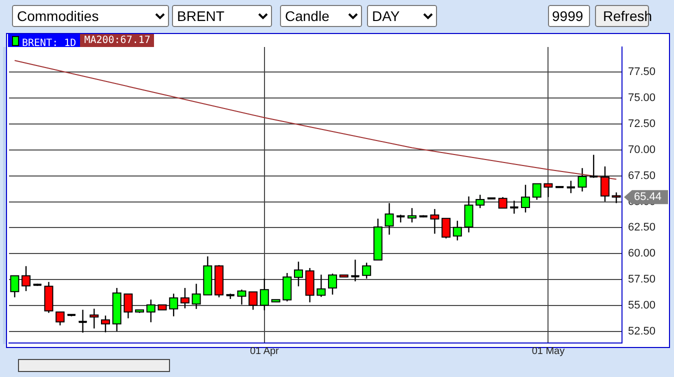 Image resolution: width=674 pixels, height=377 pixels. Describe the element at coordinates (642, 150) in the screenshot. I see `y-tick-label: 70.00` at that location.